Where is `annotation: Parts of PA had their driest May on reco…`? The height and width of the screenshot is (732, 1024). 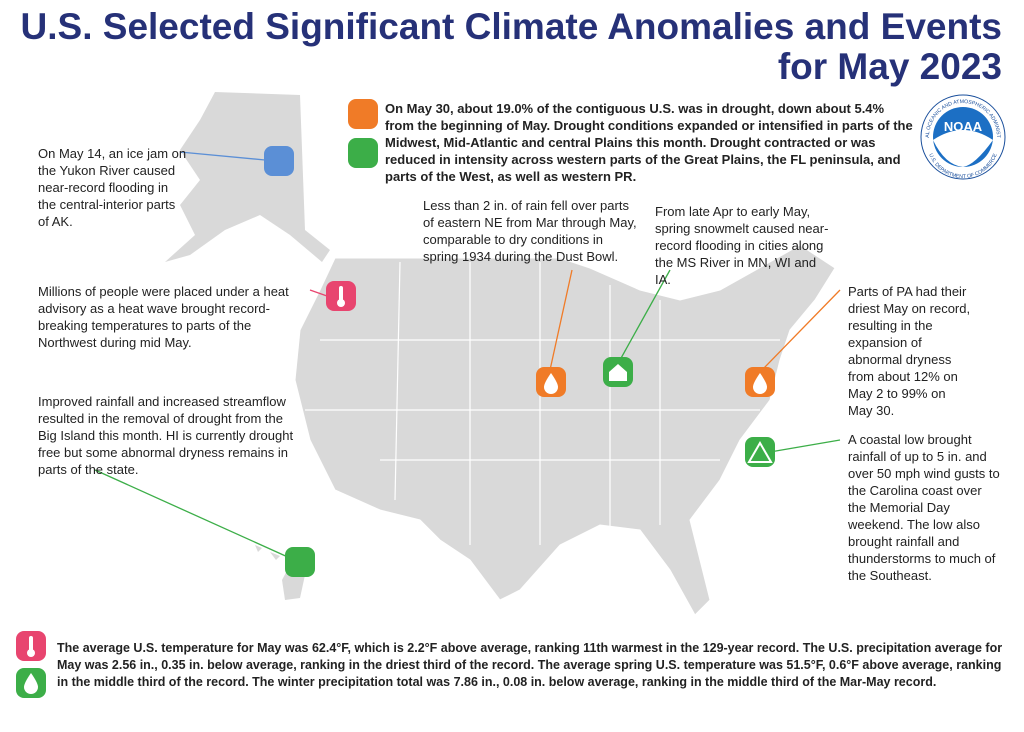
annotation: Parts of PA had their driest May on reco… is located at coordinates (909, 351).